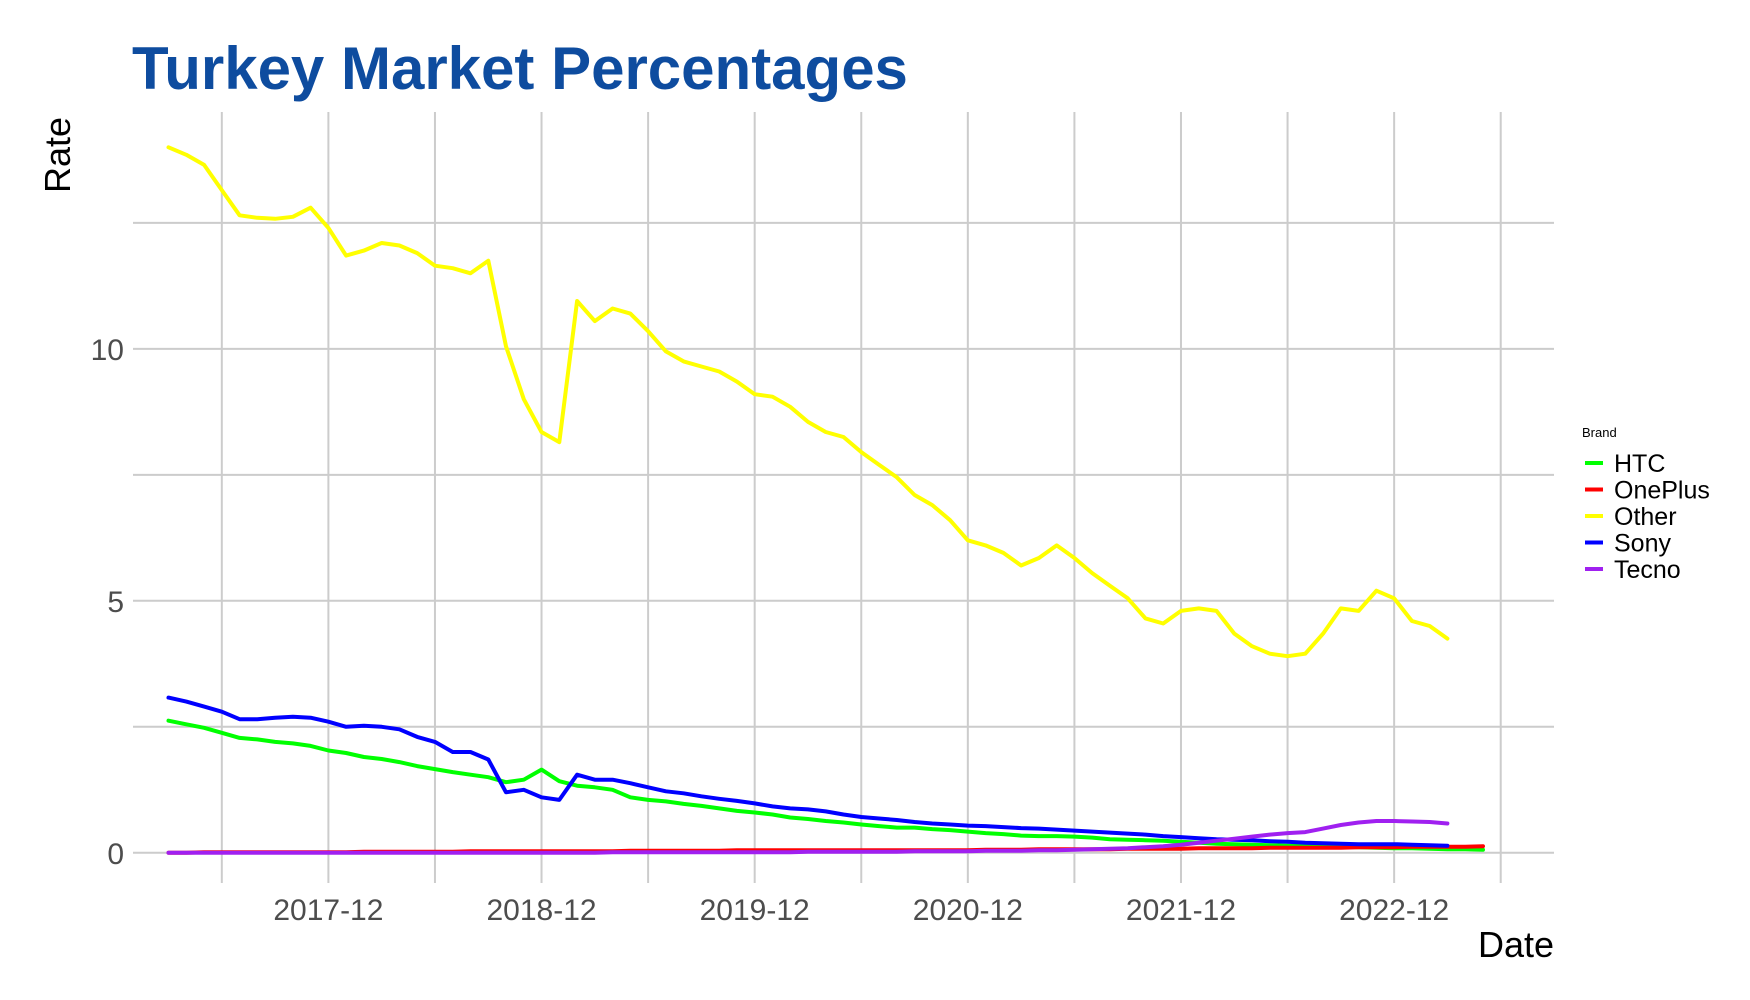  What do you see at coordinates (520, 68) in the screenshot?
I see `chart-title: Turkey Market Percentages` at bounding box center [520, 68].